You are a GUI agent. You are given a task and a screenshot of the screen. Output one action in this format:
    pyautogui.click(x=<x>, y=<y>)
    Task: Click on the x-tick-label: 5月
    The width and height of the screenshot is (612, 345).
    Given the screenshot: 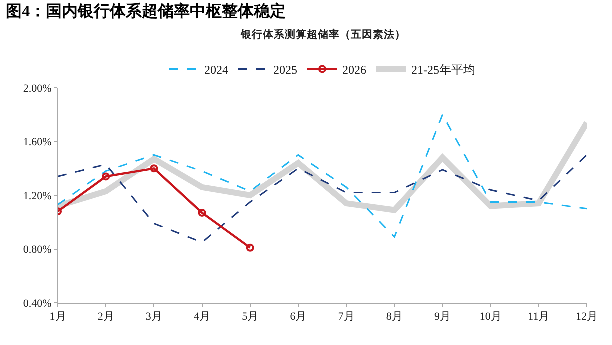 What is the action you would take?
    pyautogui.click(x=250, y=317)
    